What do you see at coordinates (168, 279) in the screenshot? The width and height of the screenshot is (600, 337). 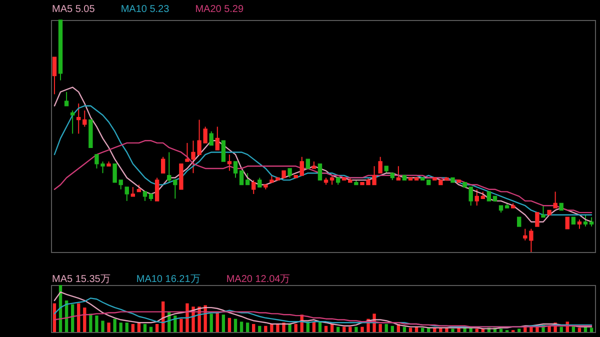 I see `text: MA10 16.21万` at bounding box center [168, 279].